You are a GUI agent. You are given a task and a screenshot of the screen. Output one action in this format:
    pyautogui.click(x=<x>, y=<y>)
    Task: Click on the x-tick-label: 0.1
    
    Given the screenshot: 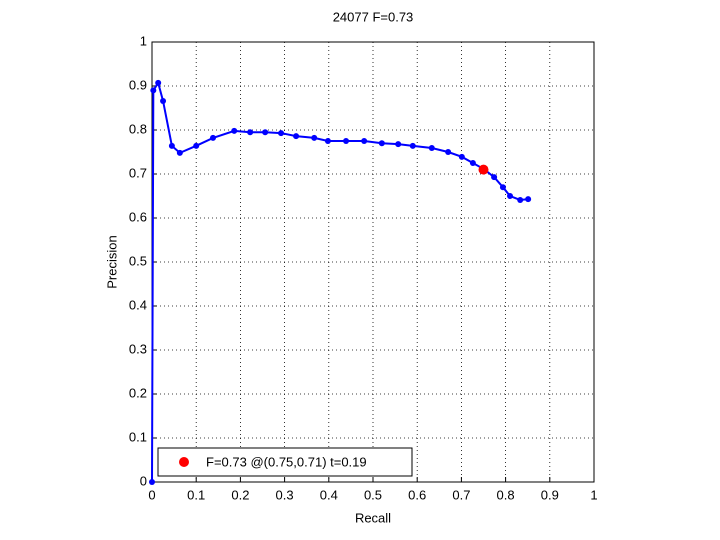 What is the action you would take?
    pyautogui.click(x=196, y=494)
    